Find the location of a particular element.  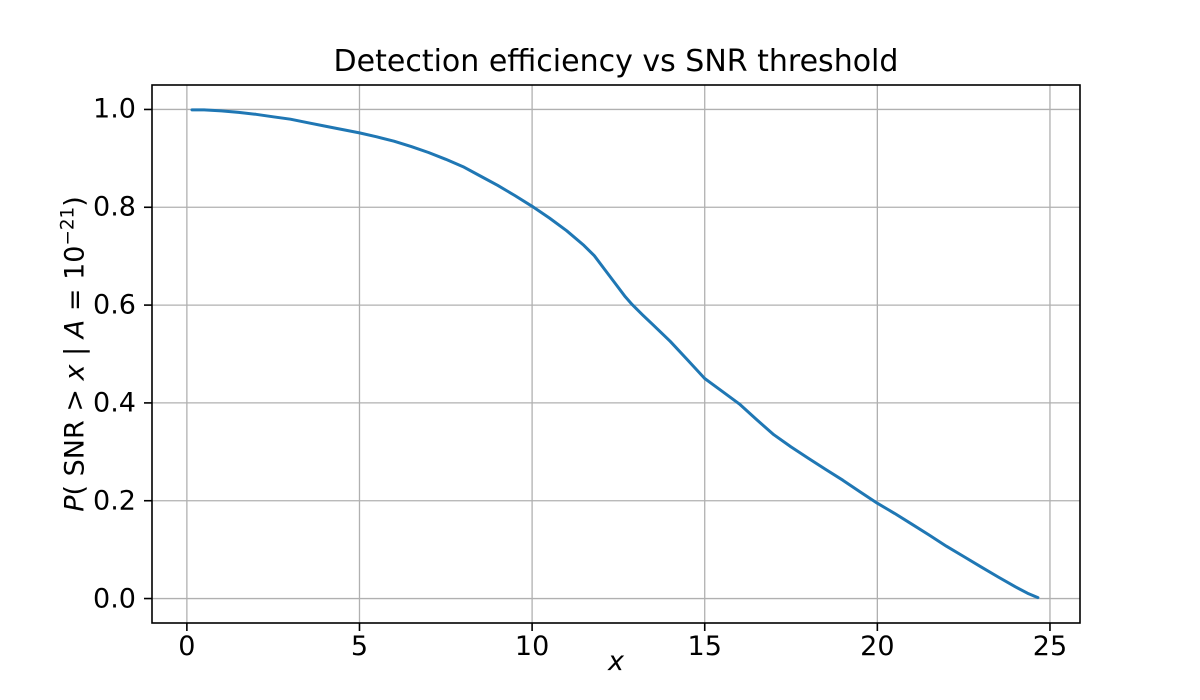

x-tick-label: 15 is located at coordinates (704, 646).